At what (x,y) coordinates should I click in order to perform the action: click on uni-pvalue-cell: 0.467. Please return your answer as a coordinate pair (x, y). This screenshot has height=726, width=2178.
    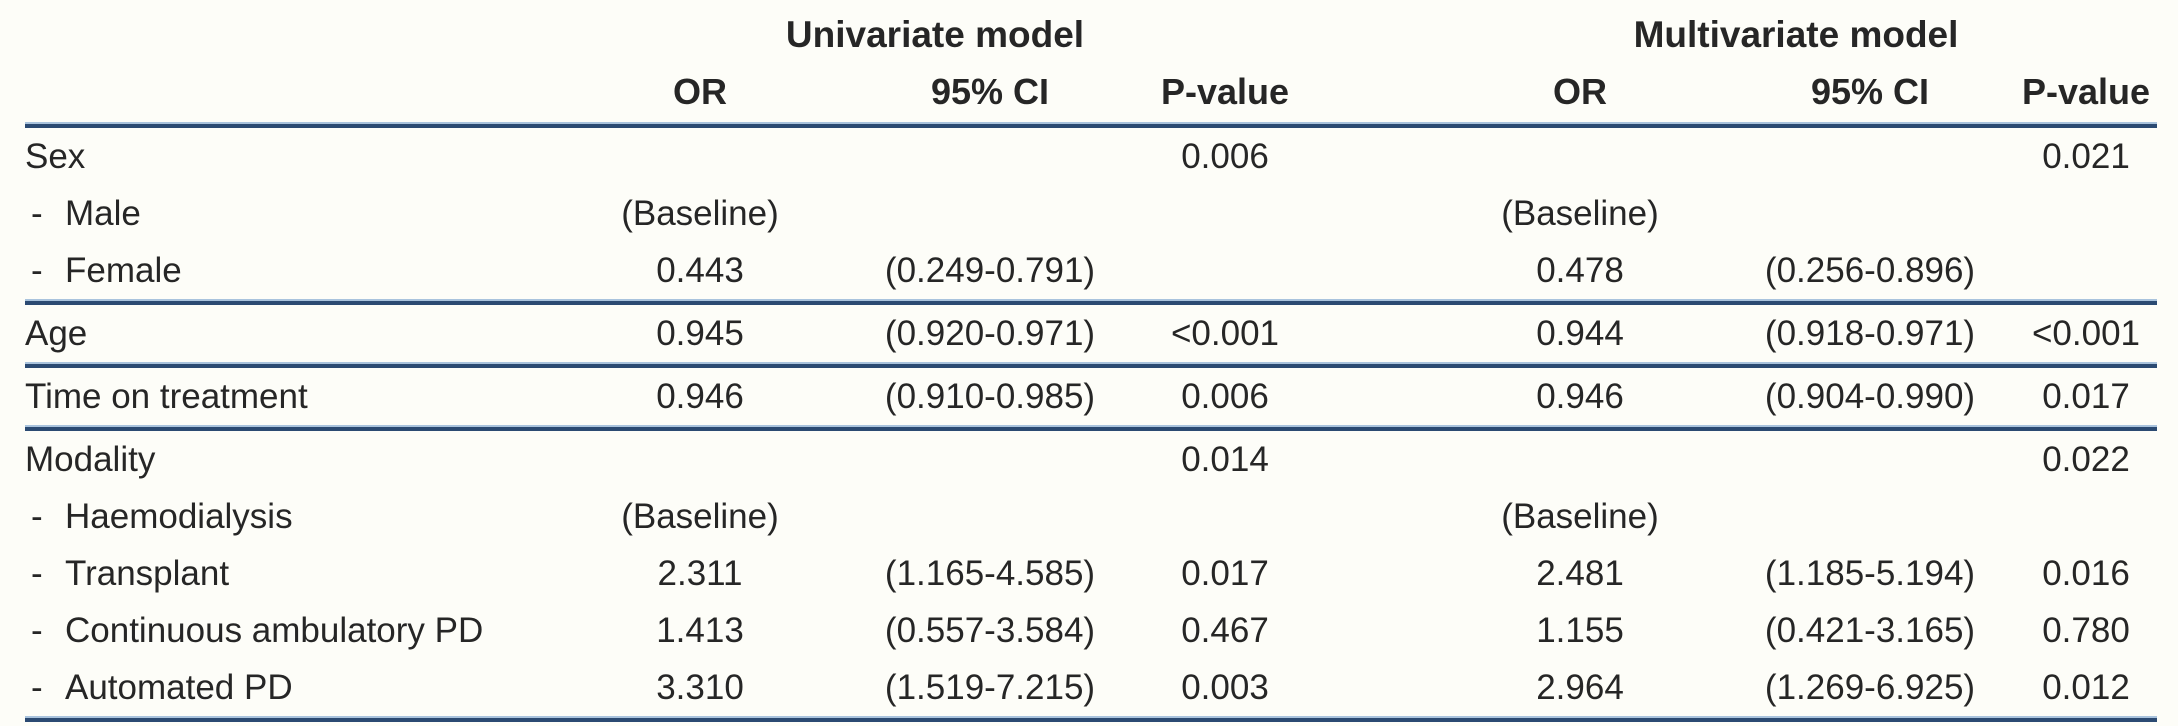
    Looking at the image, I should click on (1225, 630).